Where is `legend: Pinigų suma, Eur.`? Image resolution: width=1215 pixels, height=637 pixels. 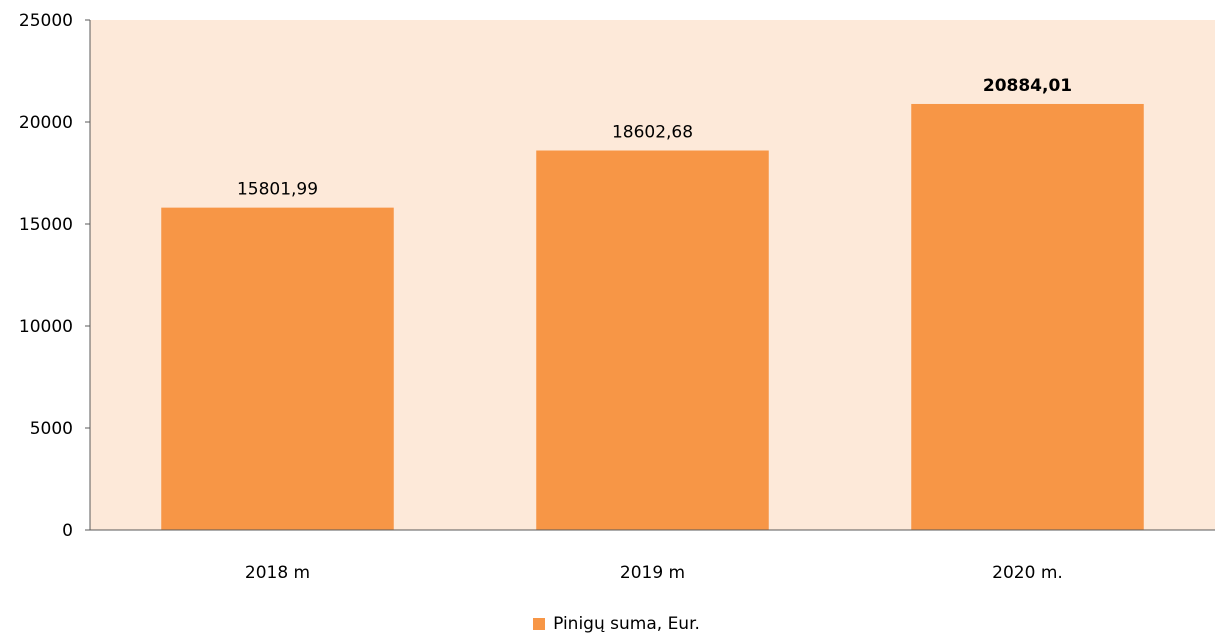 legend: Pinigų suma, Eur. is located at coordinates (607, 624).